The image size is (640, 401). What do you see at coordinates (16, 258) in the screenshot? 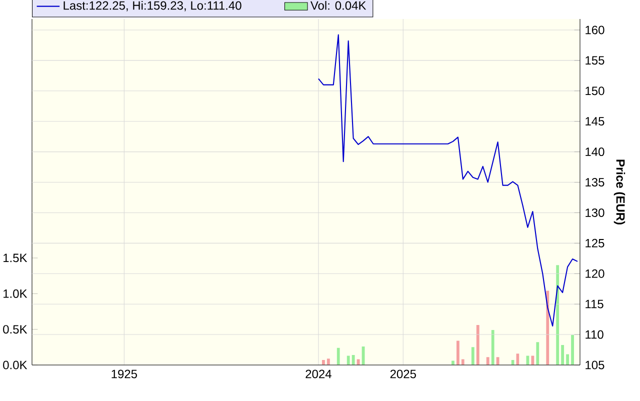
I see `y2-tick-label: 1.5K` at bounding box center [16, 258].